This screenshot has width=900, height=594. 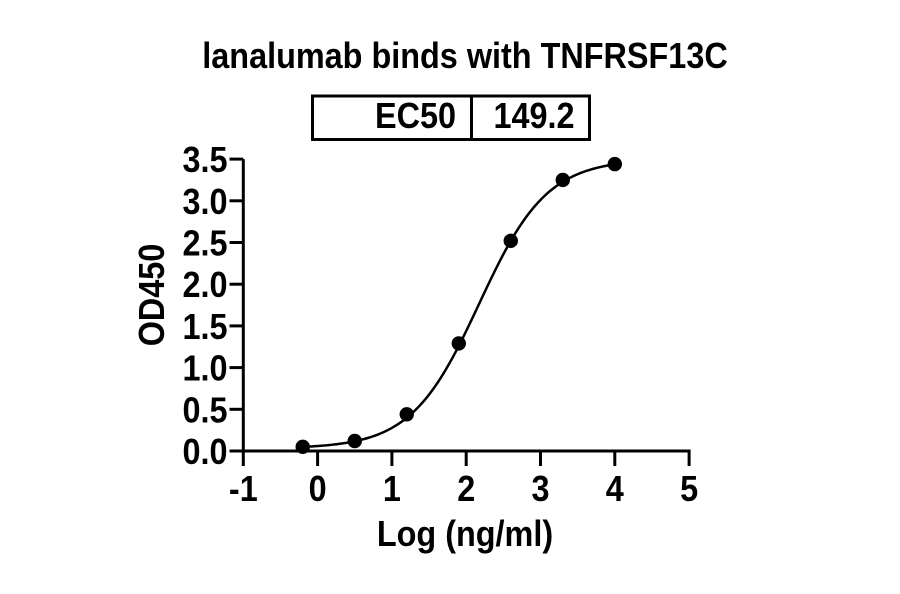 What do you see at coordinates (152, 295) in the screenshot?
I see `y-axis-label: OD450` at bounding box center [152, 295].